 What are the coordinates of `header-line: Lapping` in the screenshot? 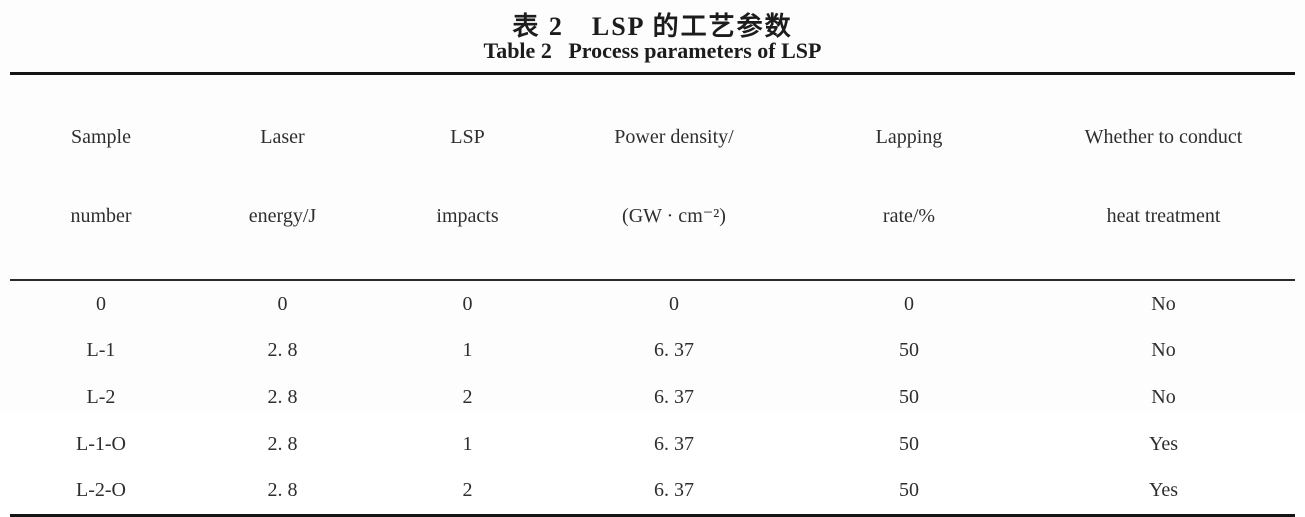 It's located at (909, 137).